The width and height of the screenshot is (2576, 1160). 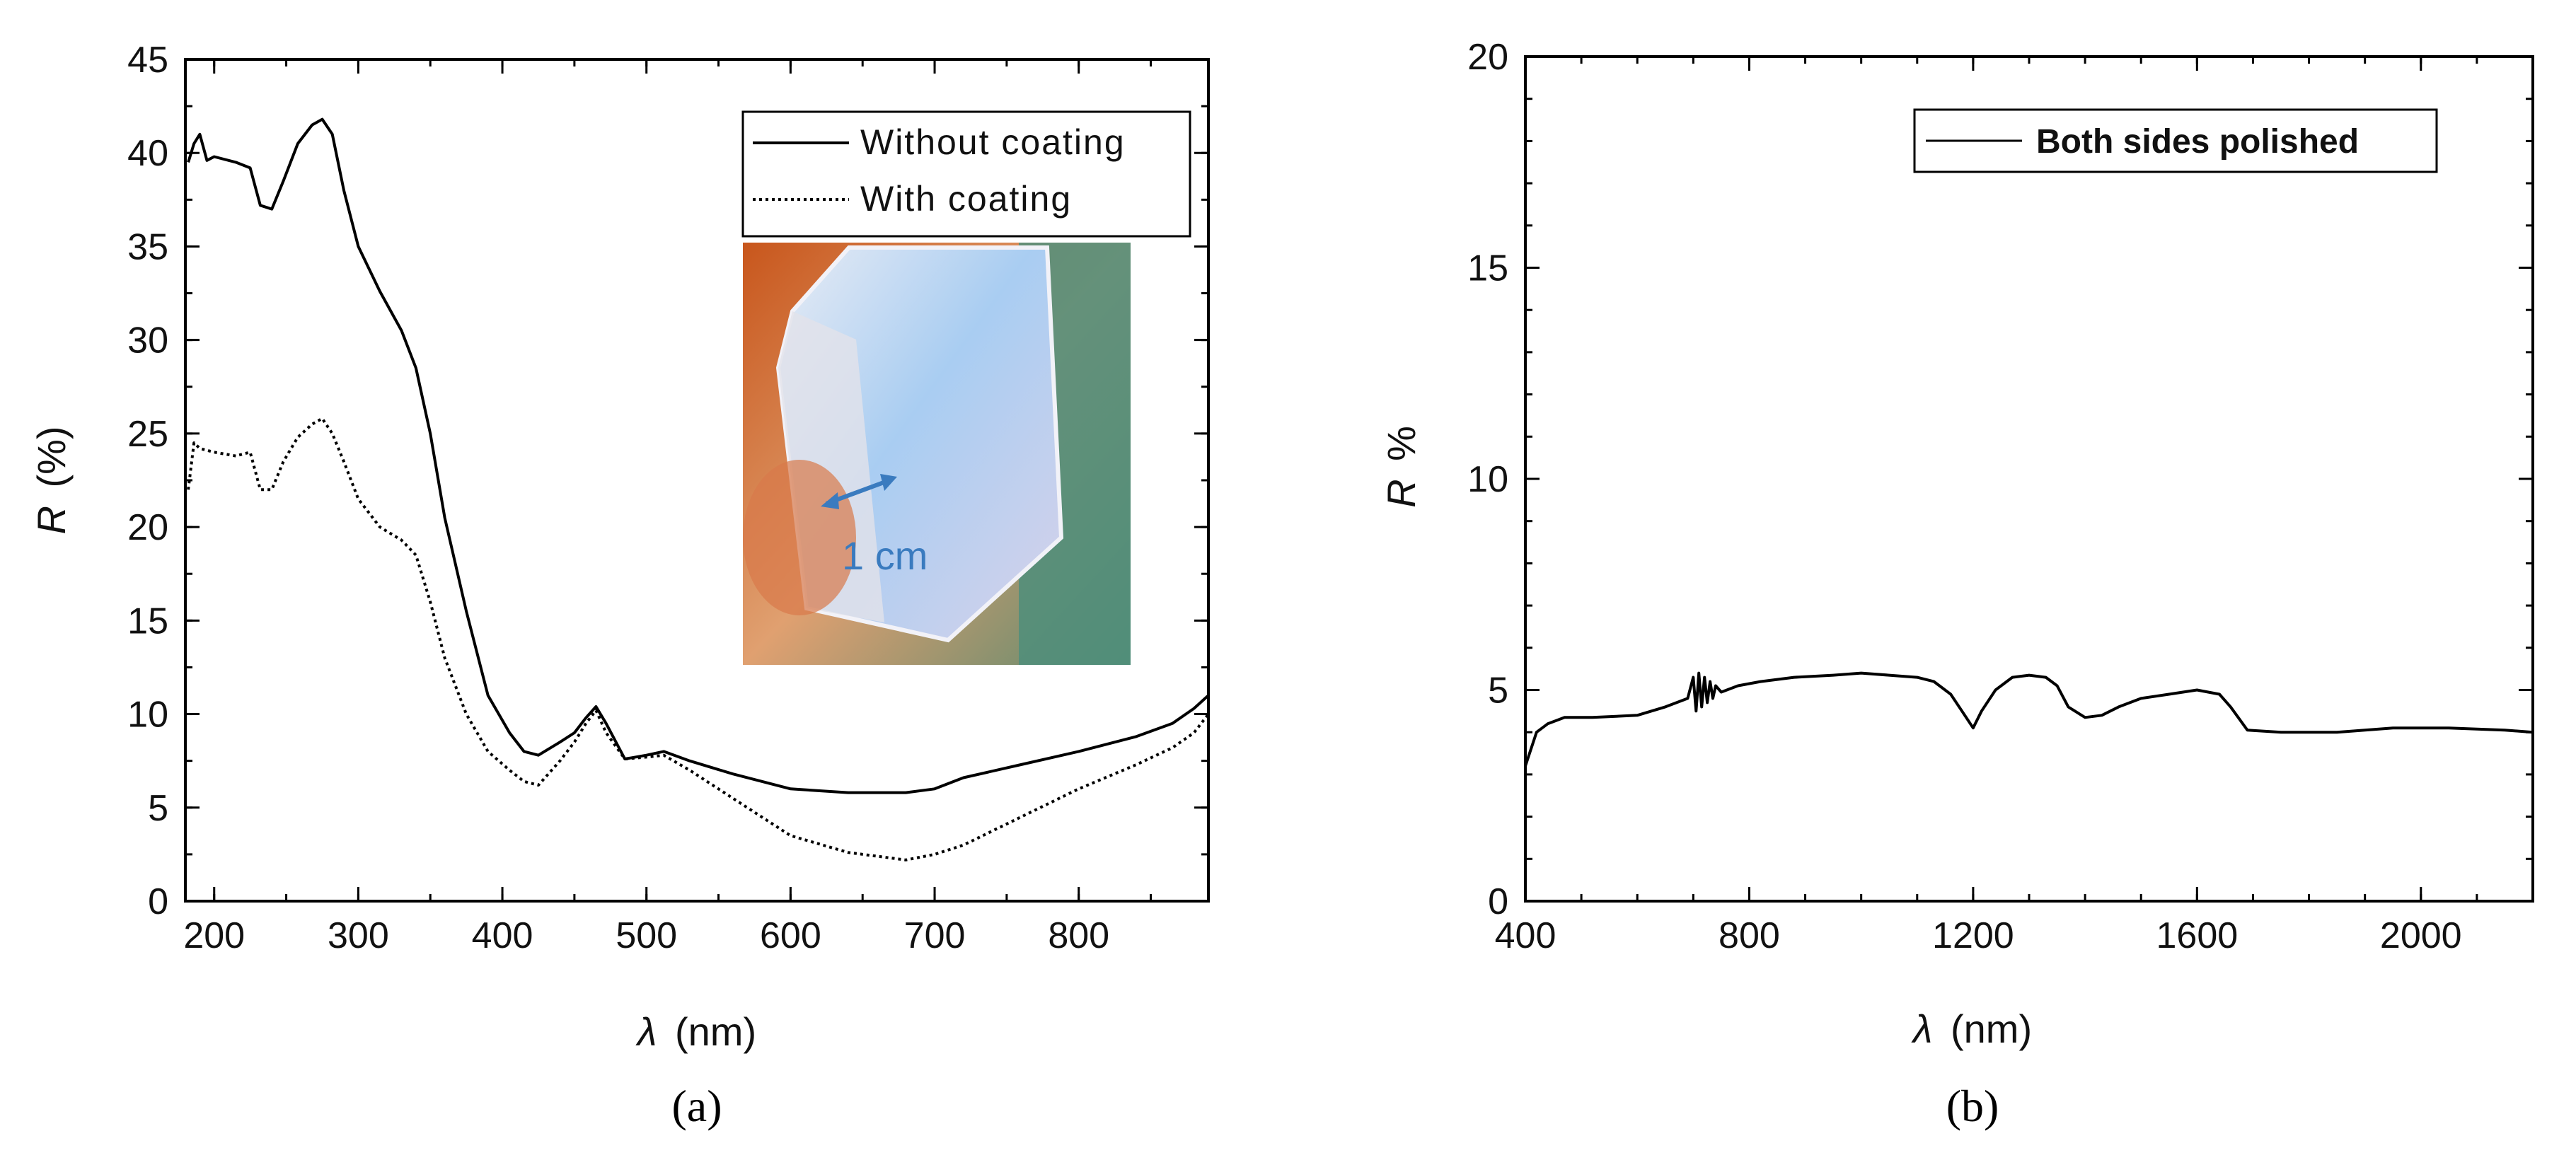 What do you see at coordinates (885, 555) in the screenshot?
I see `inset-scale-label: 1 cm` at bounding box center [885, 555].